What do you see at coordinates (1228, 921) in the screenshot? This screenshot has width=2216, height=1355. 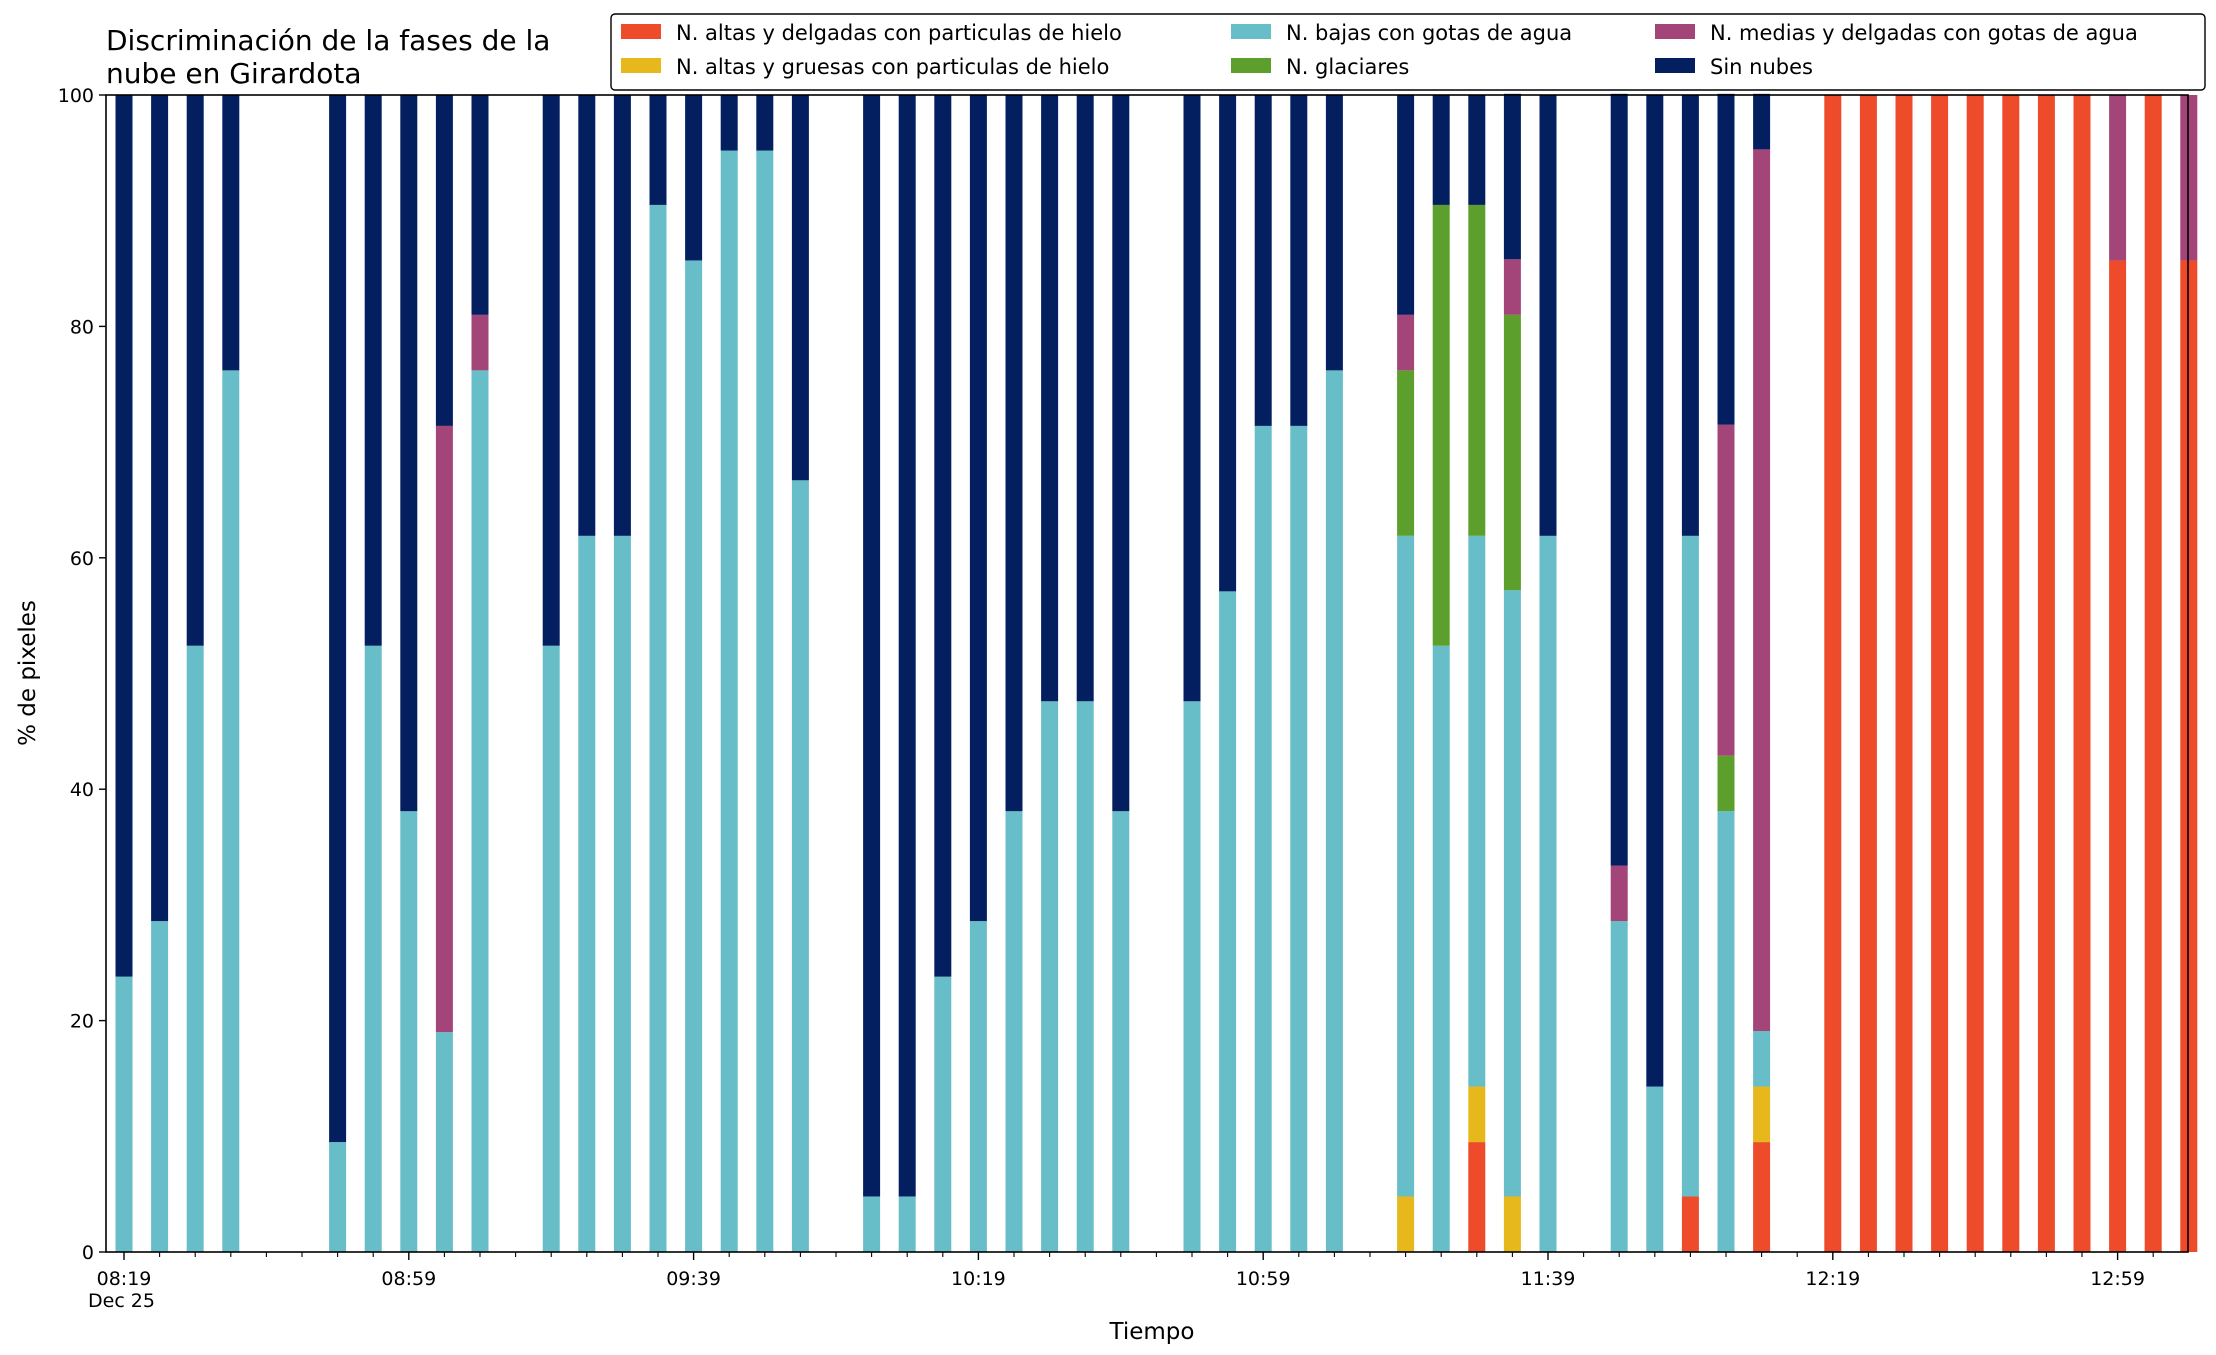 I see `bar-segment-1054-s2` at bounding box center [1228, 921].